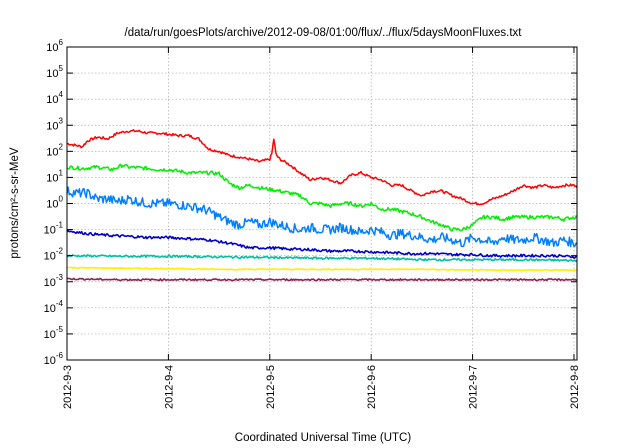  Describe the element at coordinates (169, 387) in the screenshot. I see `x-tick-label: 2012-9-4` at that location.